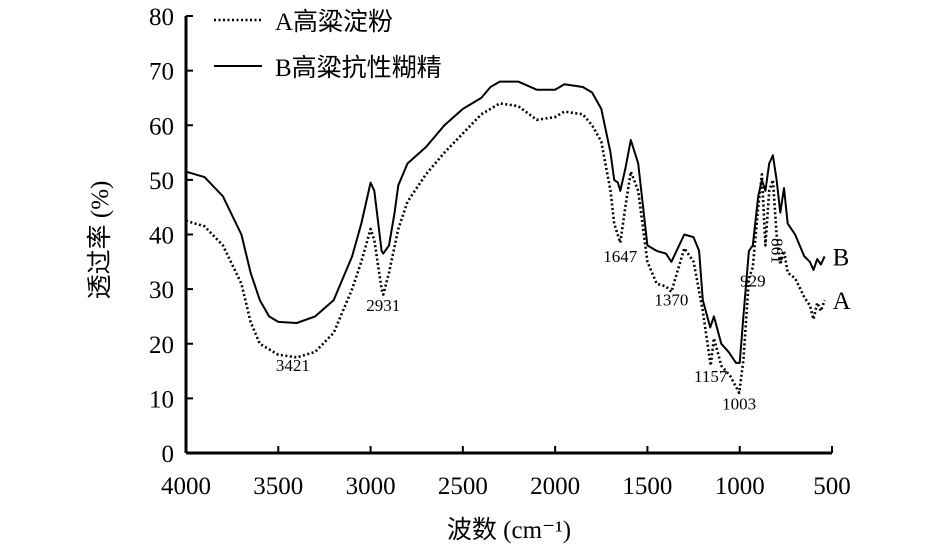 The image size is (945, 554). I want to click on y-tick-label: 60, so click(161, 126).